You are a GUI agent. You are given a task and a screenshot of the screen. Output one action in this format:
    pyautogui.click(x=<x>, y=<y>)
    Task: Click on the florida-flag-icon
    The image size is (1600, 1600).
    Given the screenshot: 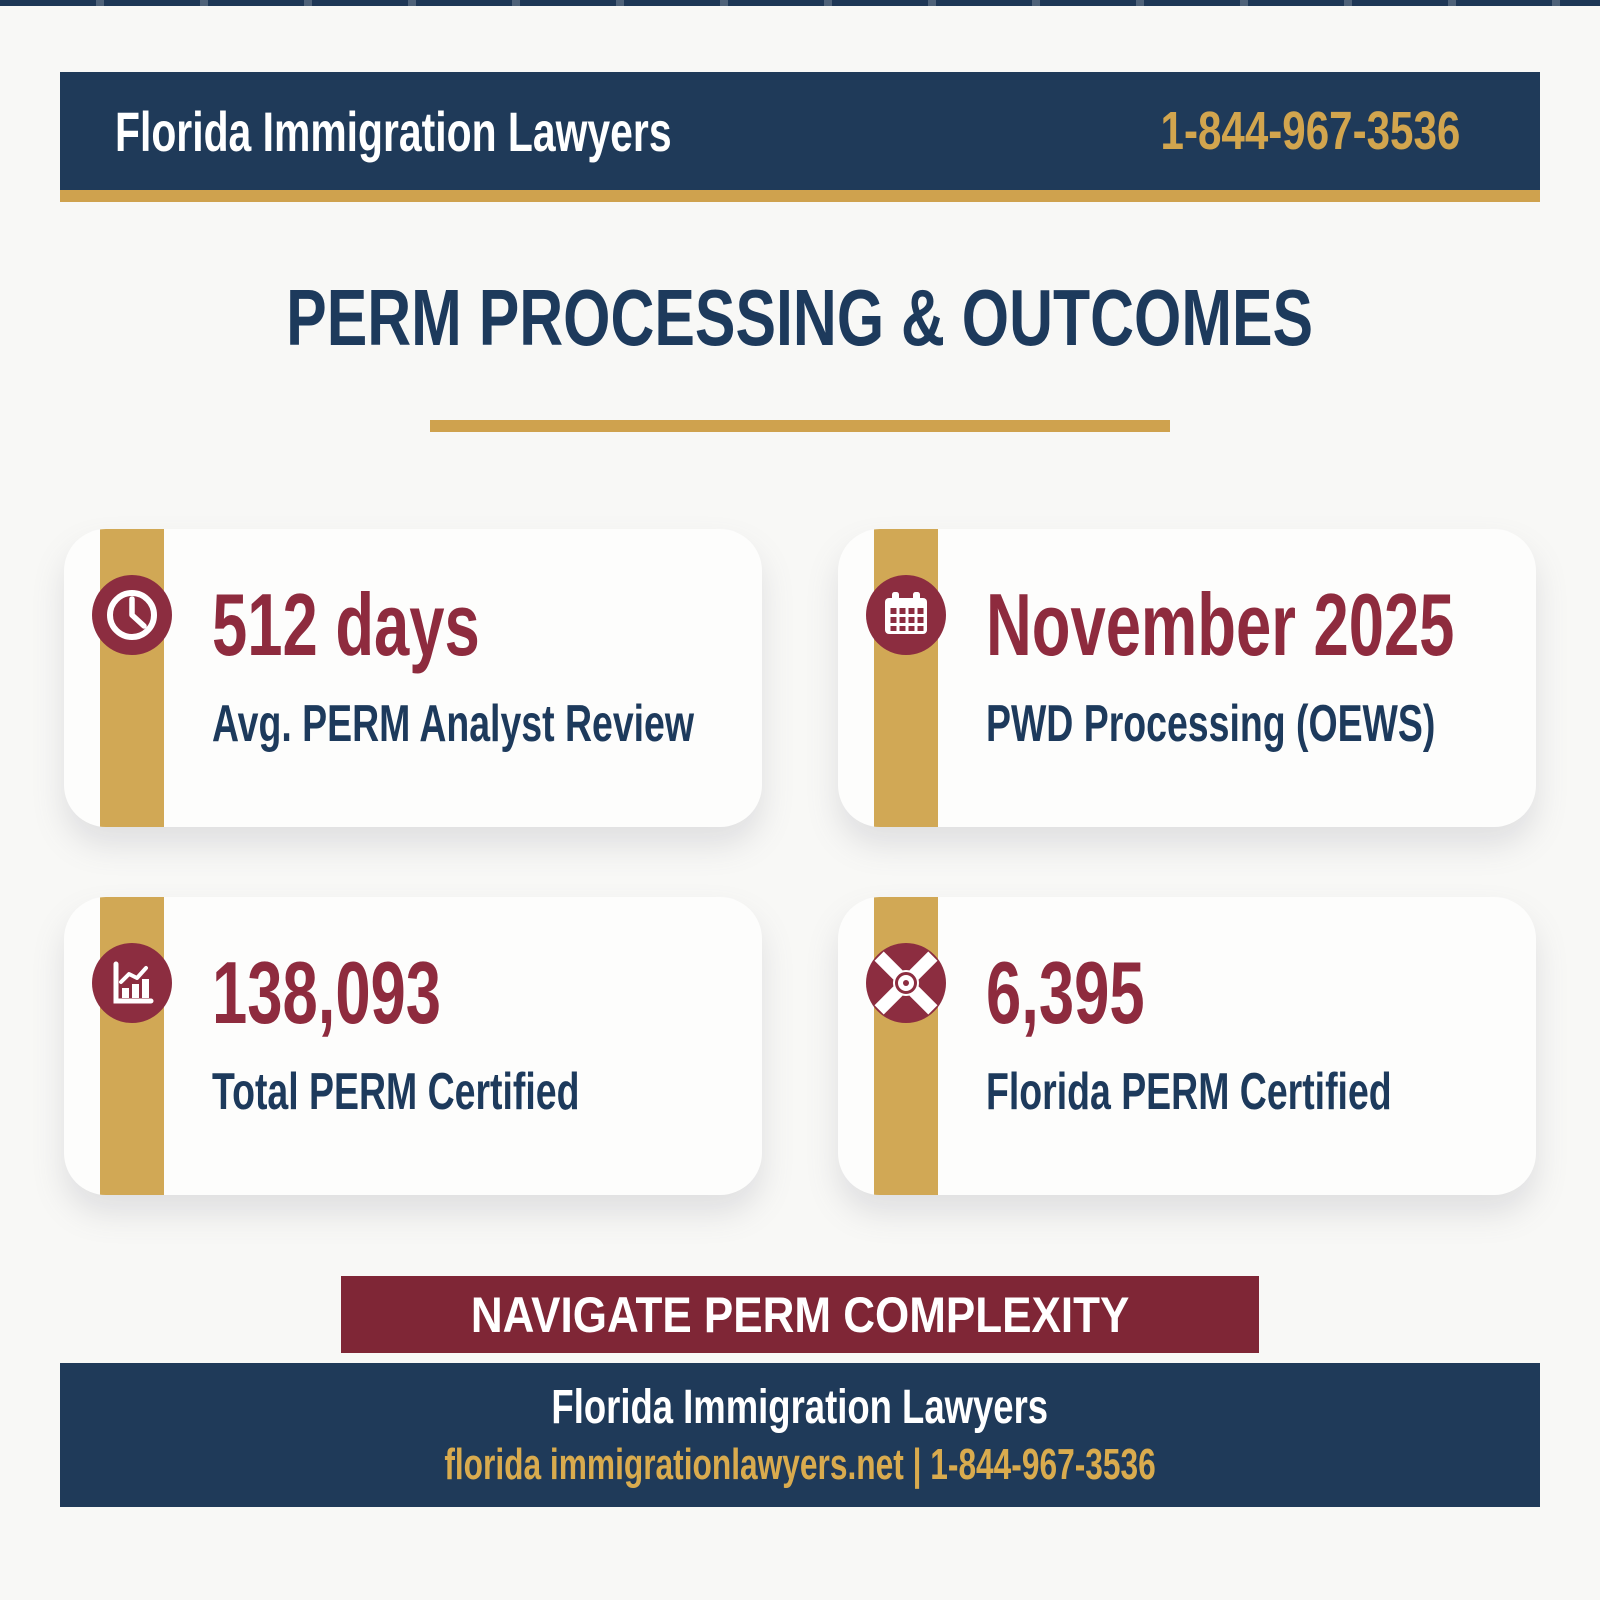 What is the action you would take?
    pyautogui.click(x=906, y=983)
    